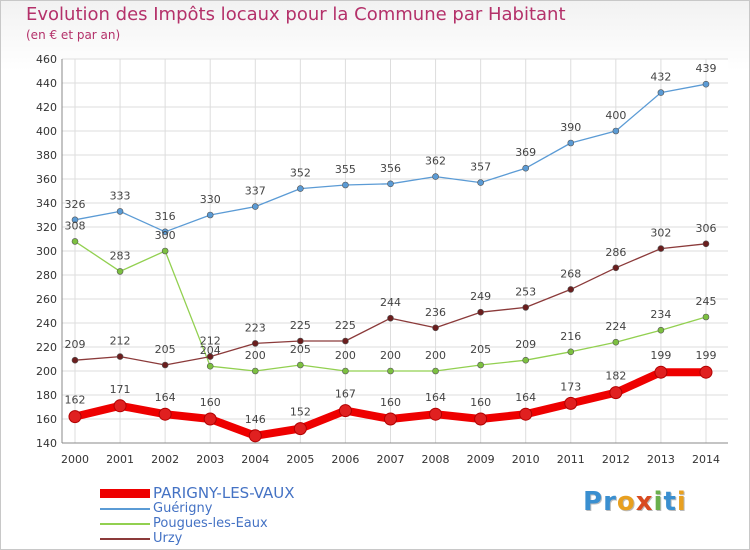 This screenshot has width=750, height=550. Describe the element at coordinates (255, 191) in the screenshot. I see `data-label: 337` at that location.